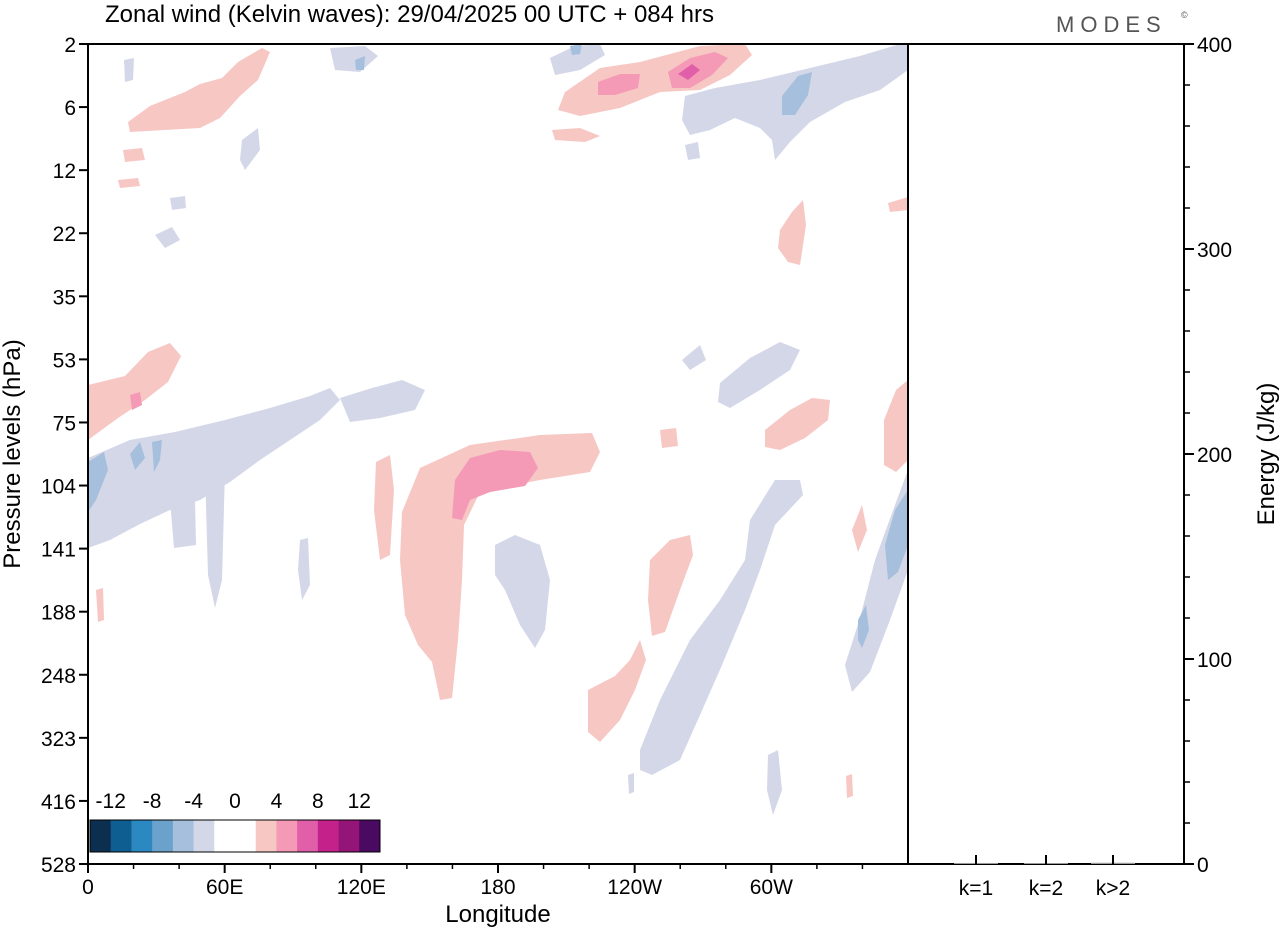 The image size is (1280, 930). Describe the element at coordinates (64, 234) in the screenshot. I see `y-tick-label: 22` at that location.